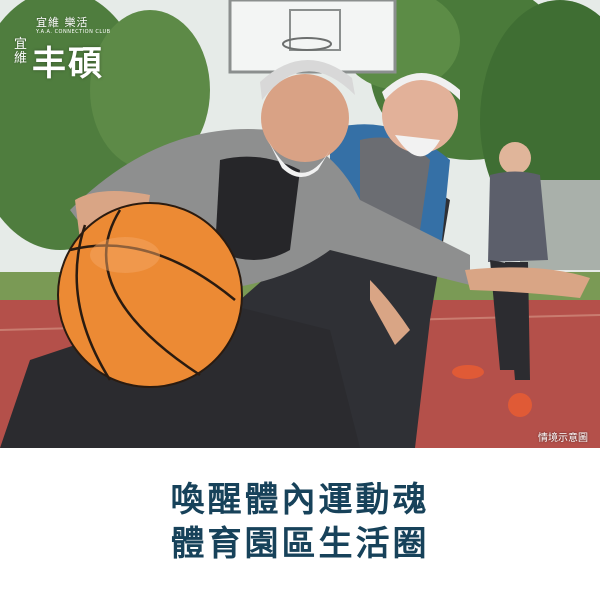 The width and height of the screenshot is (600, 600). What do you see at coordinates (300, 522) in the screenshot?
I see `headline: 喚醒體內運動魂 體育園區生活圈` at bounding box center [300, 522].